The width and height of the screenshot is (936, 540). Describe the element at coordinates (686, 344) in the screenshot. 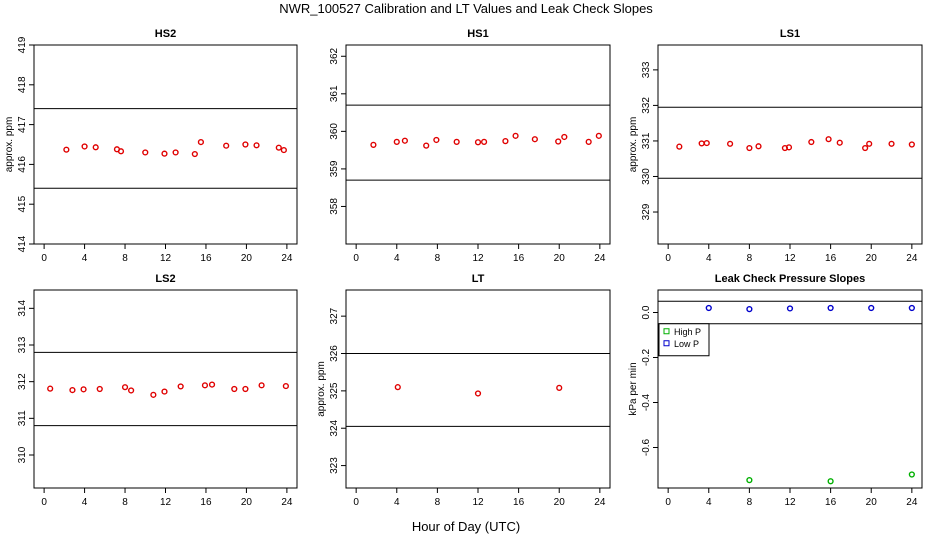

I see `legend-label: Low P` at that location.